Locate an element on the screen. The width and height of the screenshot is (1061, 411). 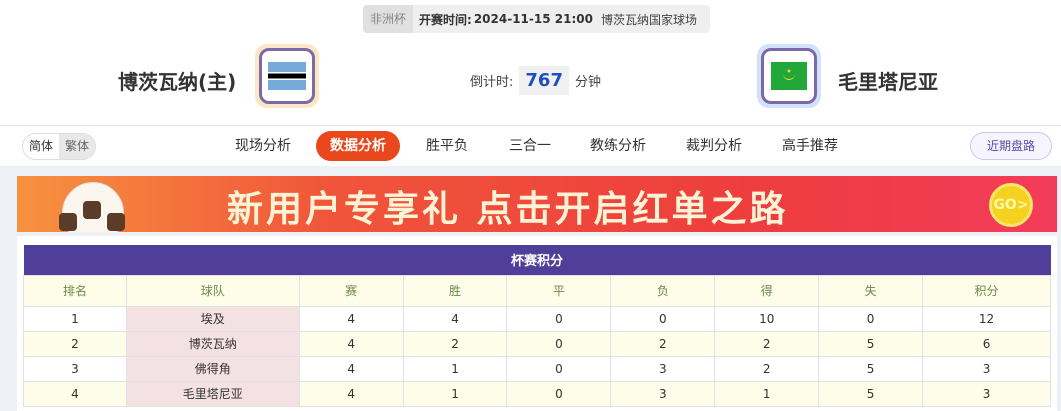
table-cell: 12 is located at coordinates (986, 318).